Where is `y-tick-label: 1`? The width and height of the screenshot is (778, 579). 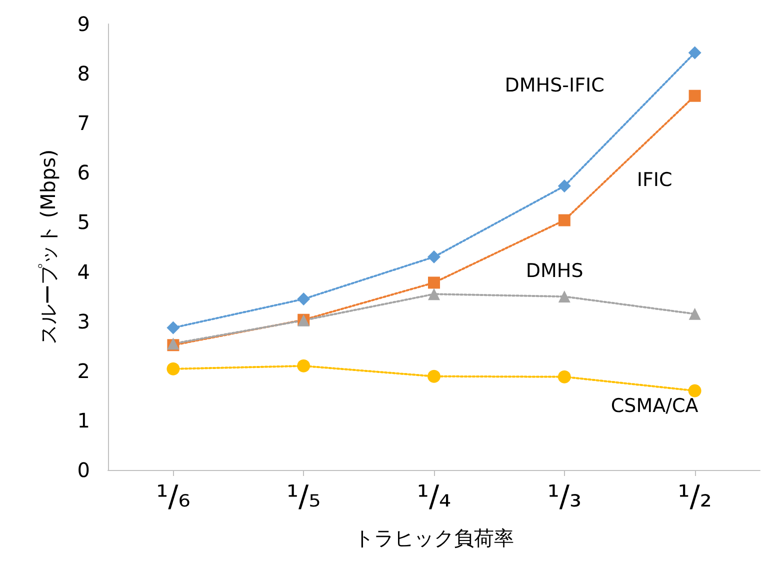 y-tick-label: 1 is located at coordinates (83, 420).